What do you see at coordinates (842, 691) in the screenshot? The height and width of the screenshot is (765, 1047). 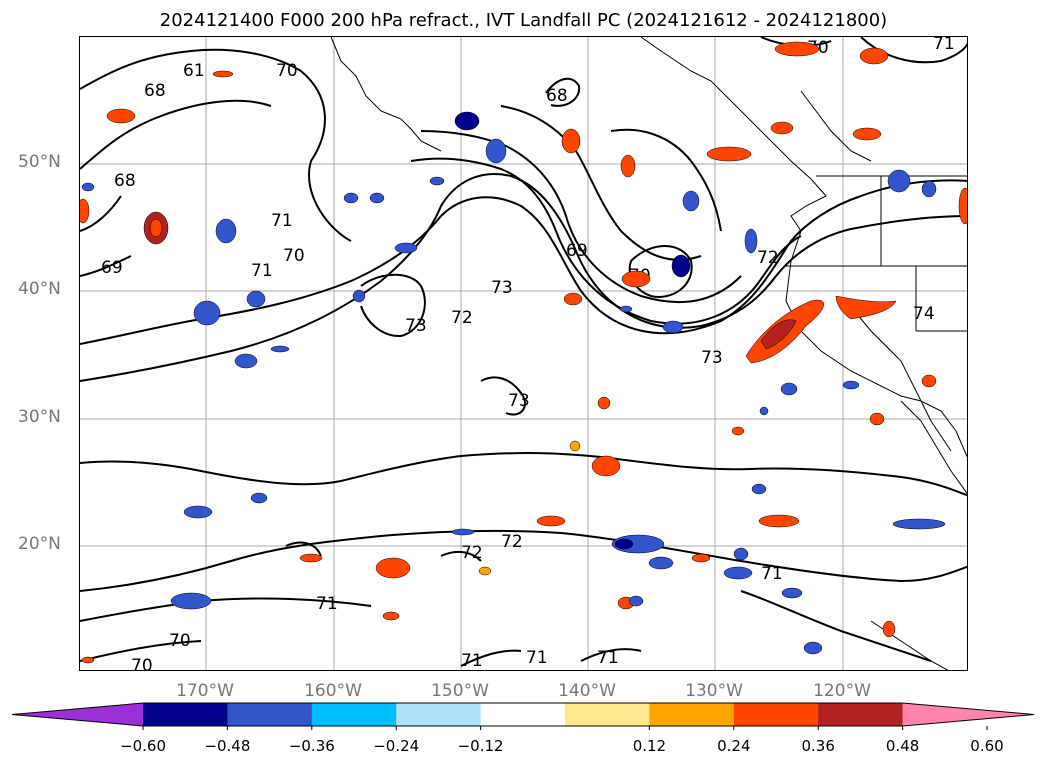 I see `lon-label-120w: 120°W` at bounding box center [842, 691].